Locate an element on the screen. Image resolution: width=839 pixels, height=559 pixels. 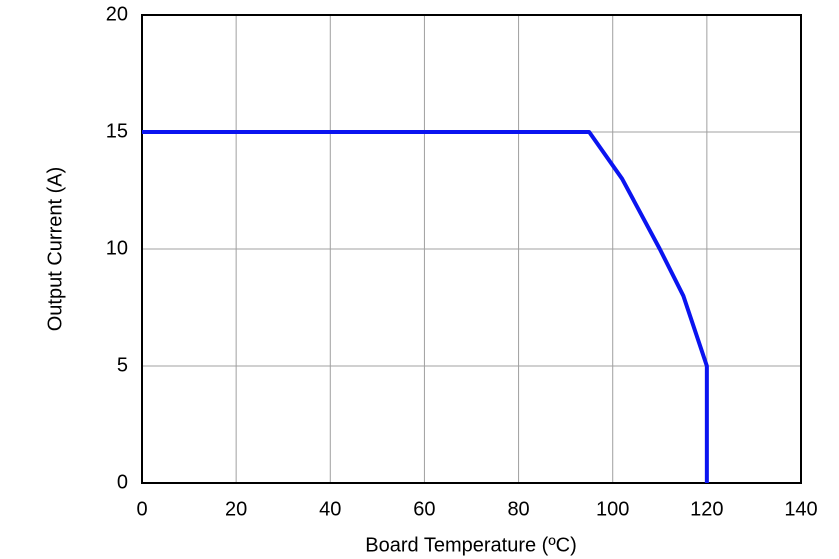
x-tick-label: 120 is located at coordinates (706, 509).